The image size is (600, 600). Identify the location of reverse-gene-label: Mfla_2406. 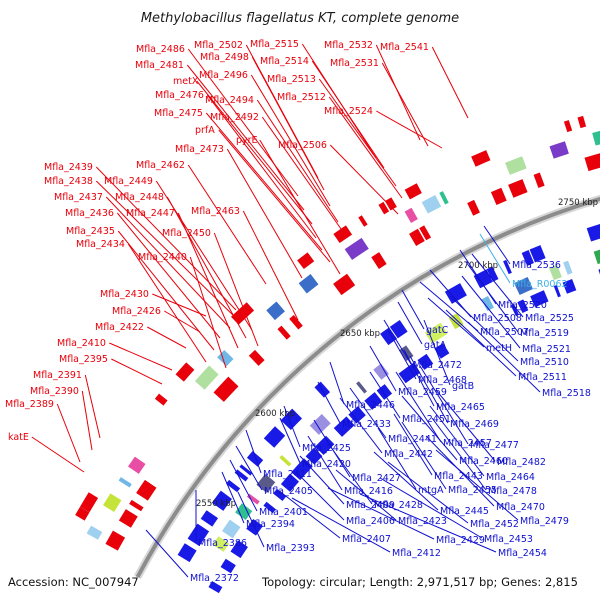
(370, 521).